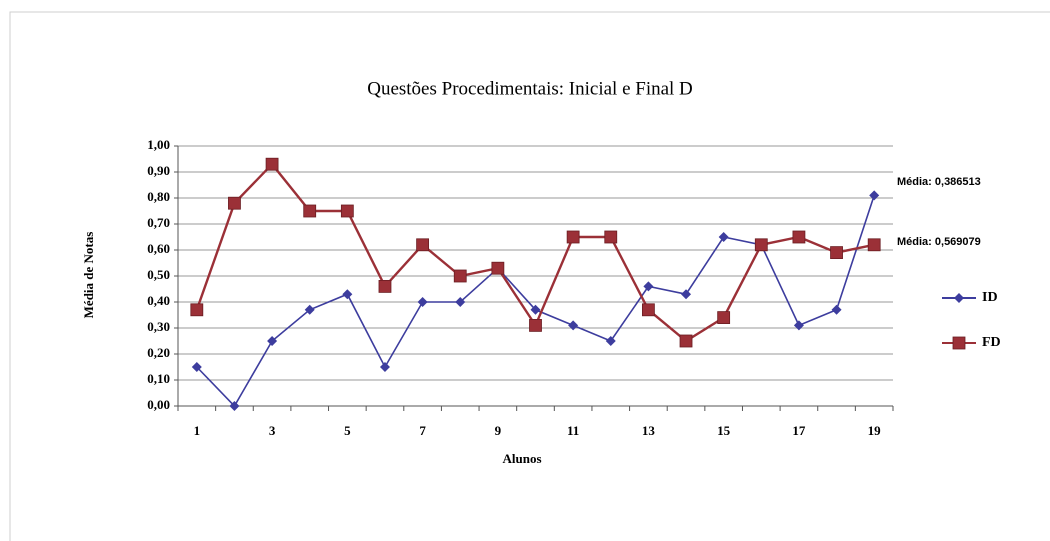 Image resolution: width=1050 pixels, height=541 pixels. I want to click on y-tick-label: 0,20, so click(158, 352).